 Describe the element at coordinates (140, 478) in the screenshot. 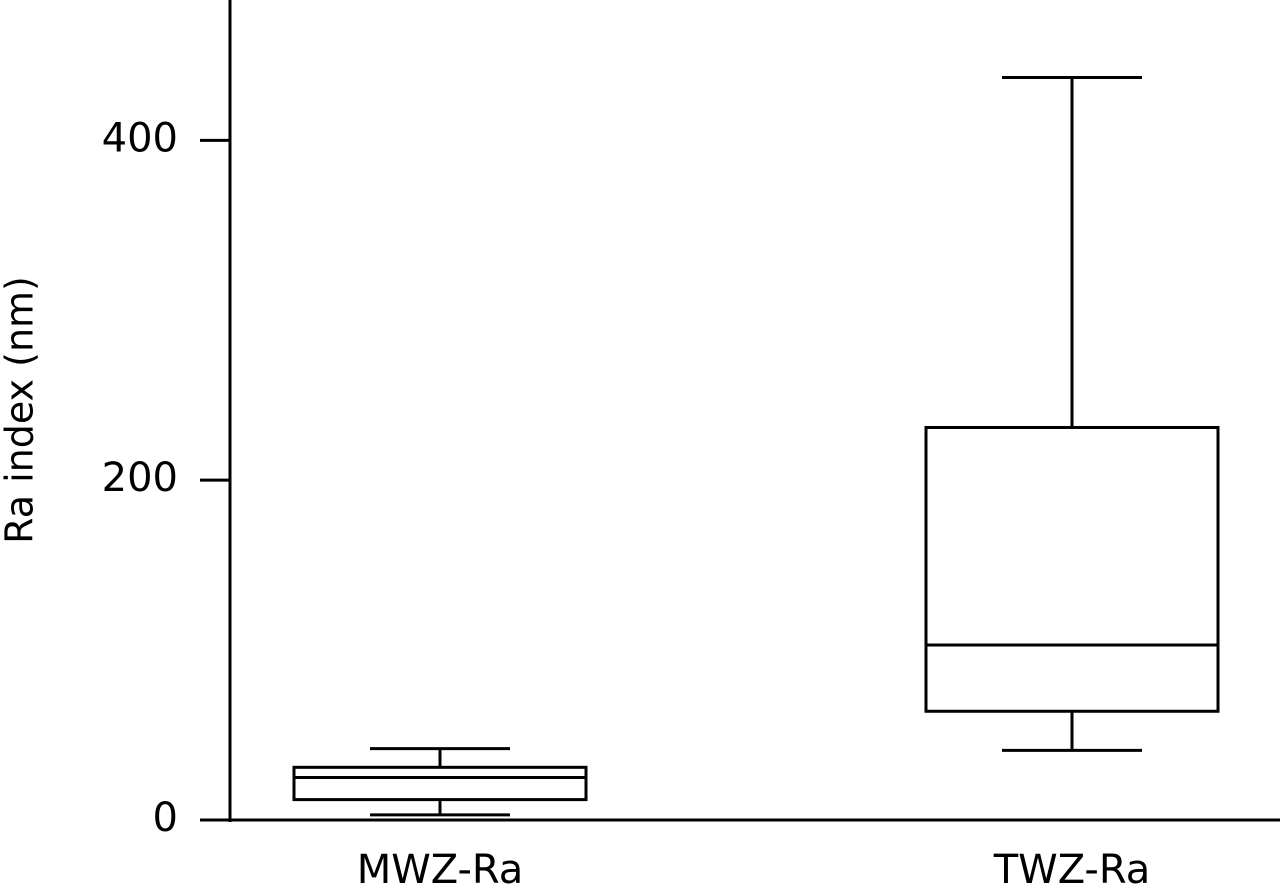

I see `y-tick-label: 200` at that location.